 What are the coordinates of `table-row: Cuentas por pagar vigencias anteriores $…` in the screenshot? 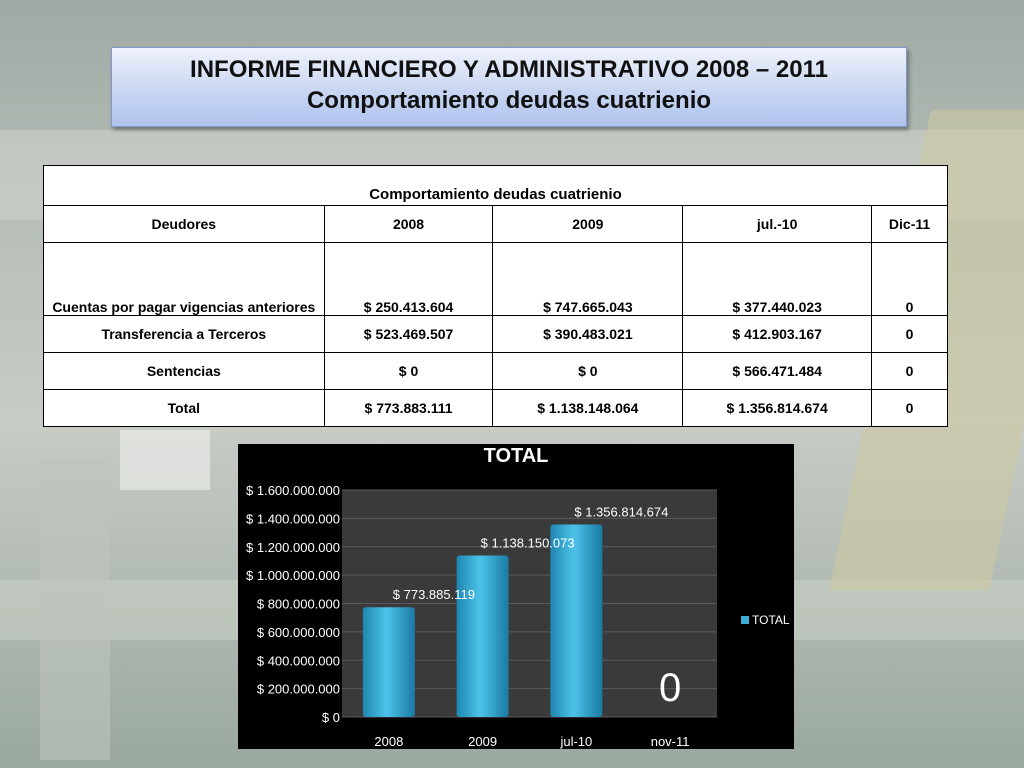 It's located at (495, 279).